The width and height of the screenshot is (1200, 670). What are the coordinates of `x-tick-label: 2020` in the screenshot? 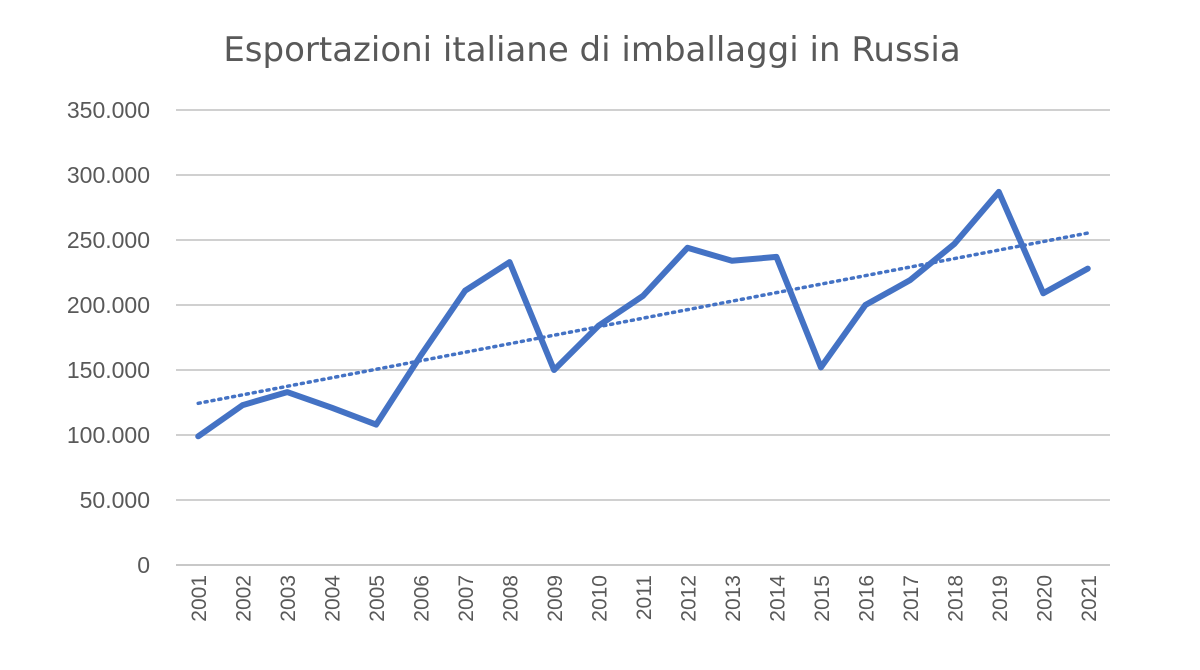 It's located at (1044, 598).